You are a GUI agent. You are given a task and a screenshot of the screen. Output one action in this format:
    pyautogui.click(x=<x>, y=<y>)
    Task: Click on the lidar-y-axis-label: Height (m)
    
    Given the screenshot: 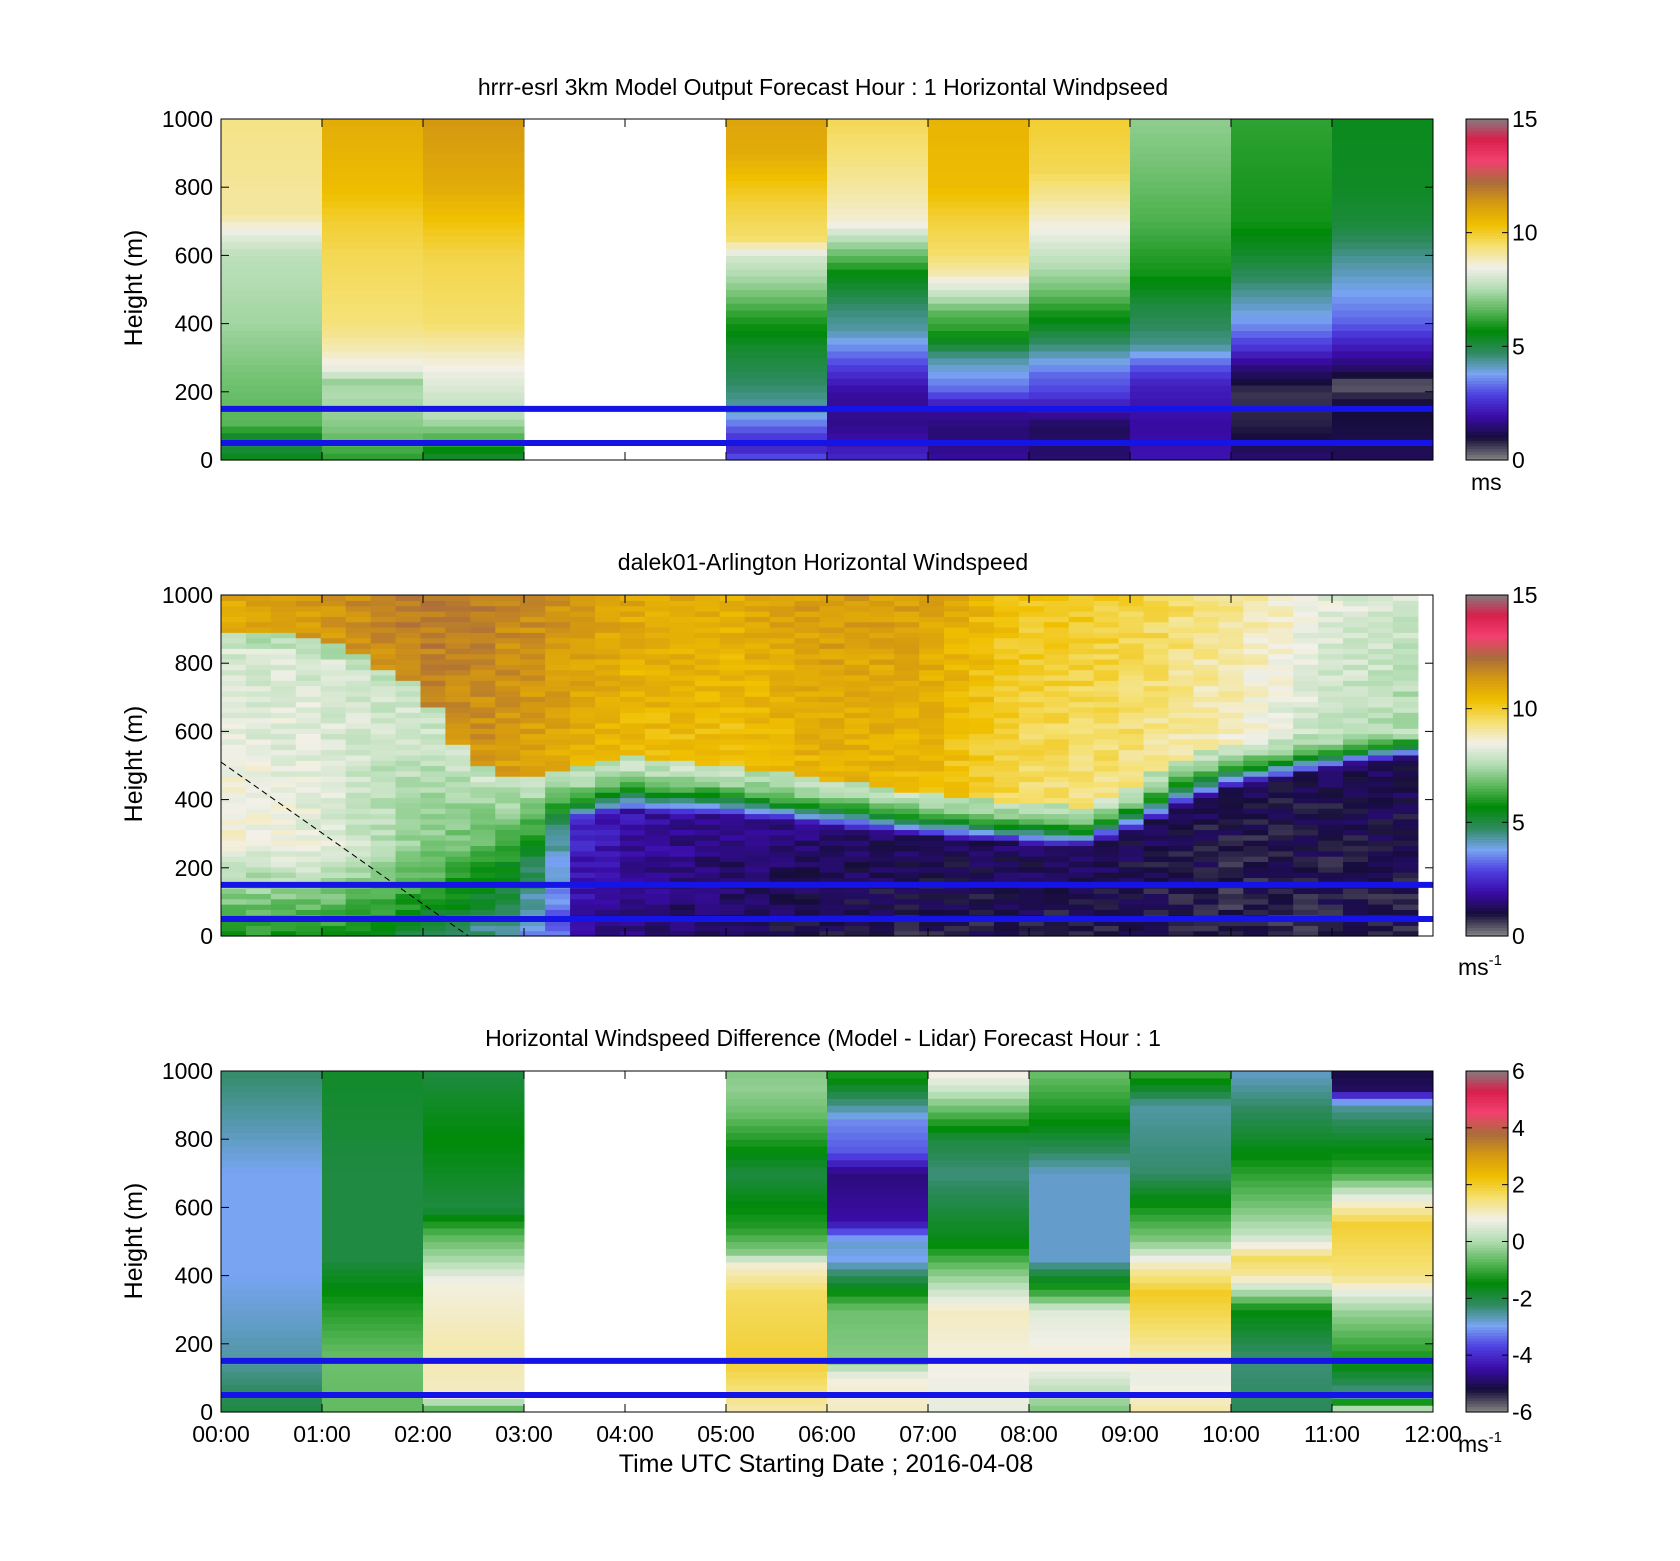 What is the action you would take?
    pyautogui.click(x=134, y=764)
    